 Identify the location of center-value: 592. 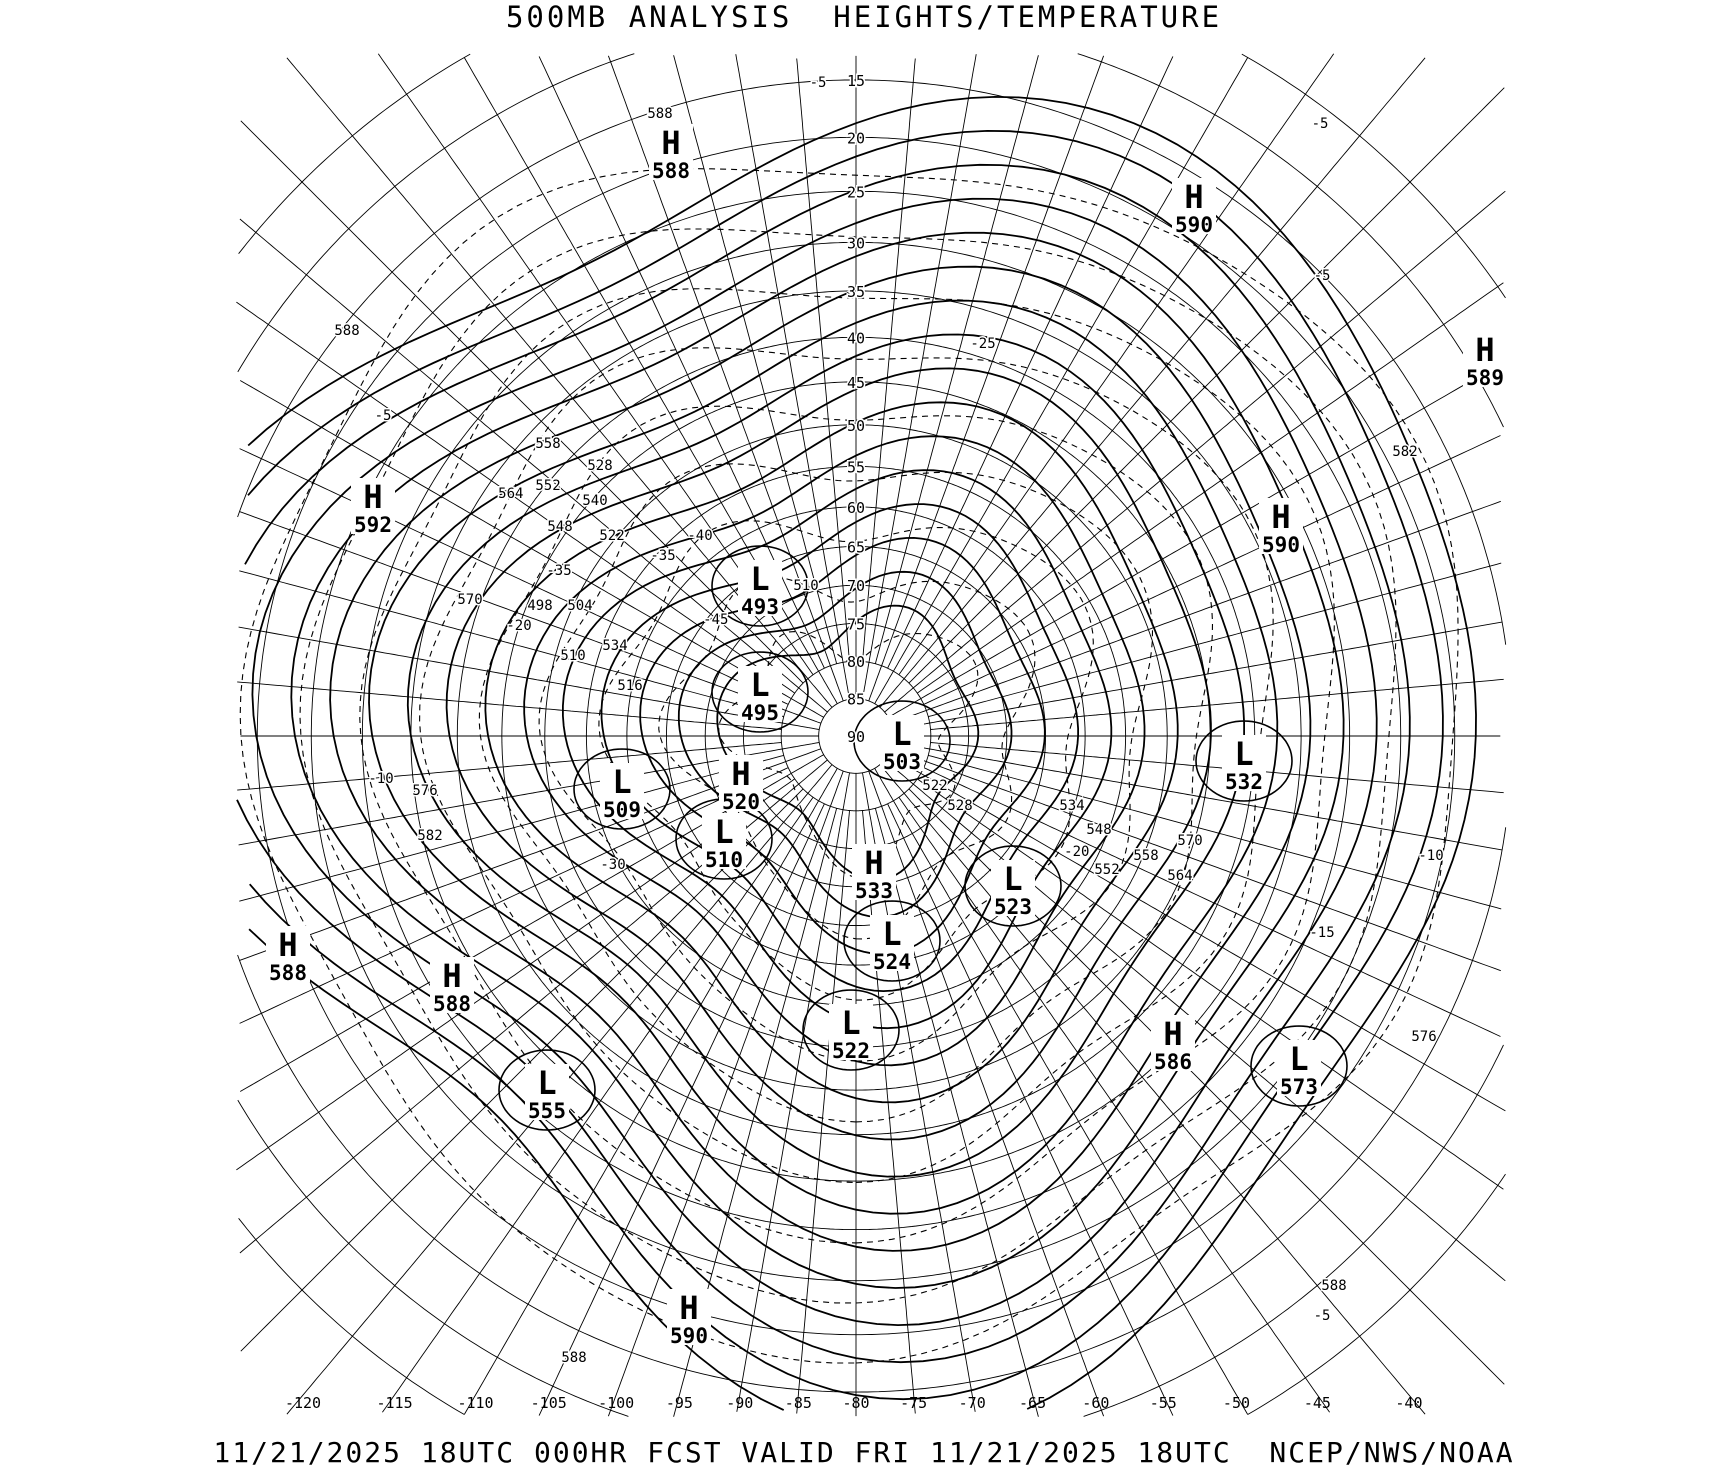
(373, 525).